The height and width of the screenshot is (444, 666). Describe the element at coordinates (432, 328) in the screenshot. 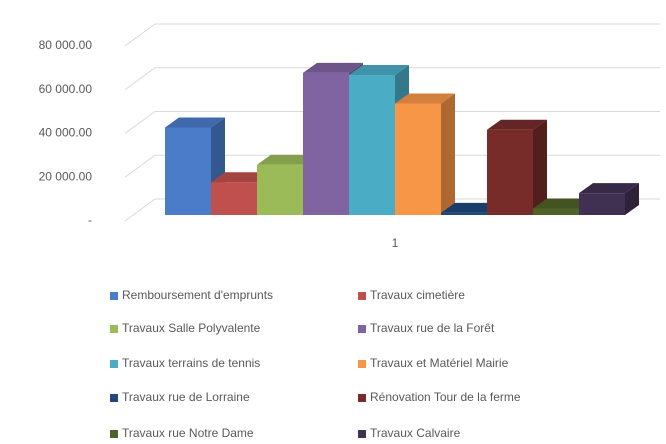

I see `legend-label: Travaux rue de la Forêt` at that location.